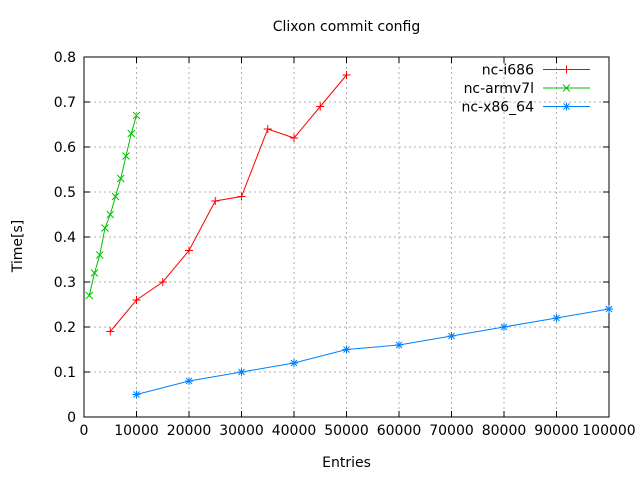 This screenshot has height=480, width=640. I want to click on x-tick-label: 90000, so click(556, 431).